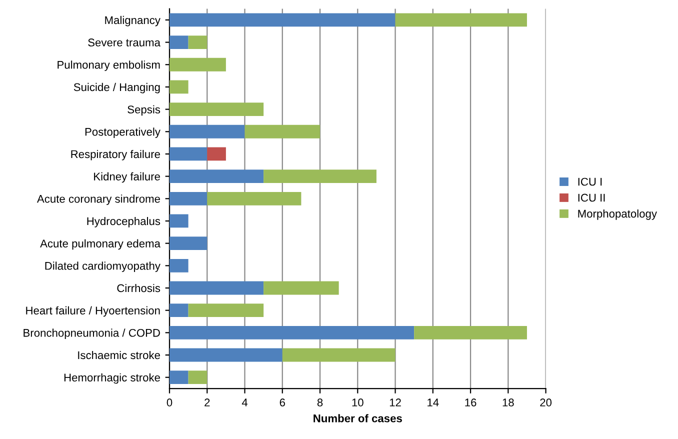 This screenshot has height=439, width=678. Describe the element at coordinates (207, 402) in the screenshot. I see `x-tick-label: 2` at that location.